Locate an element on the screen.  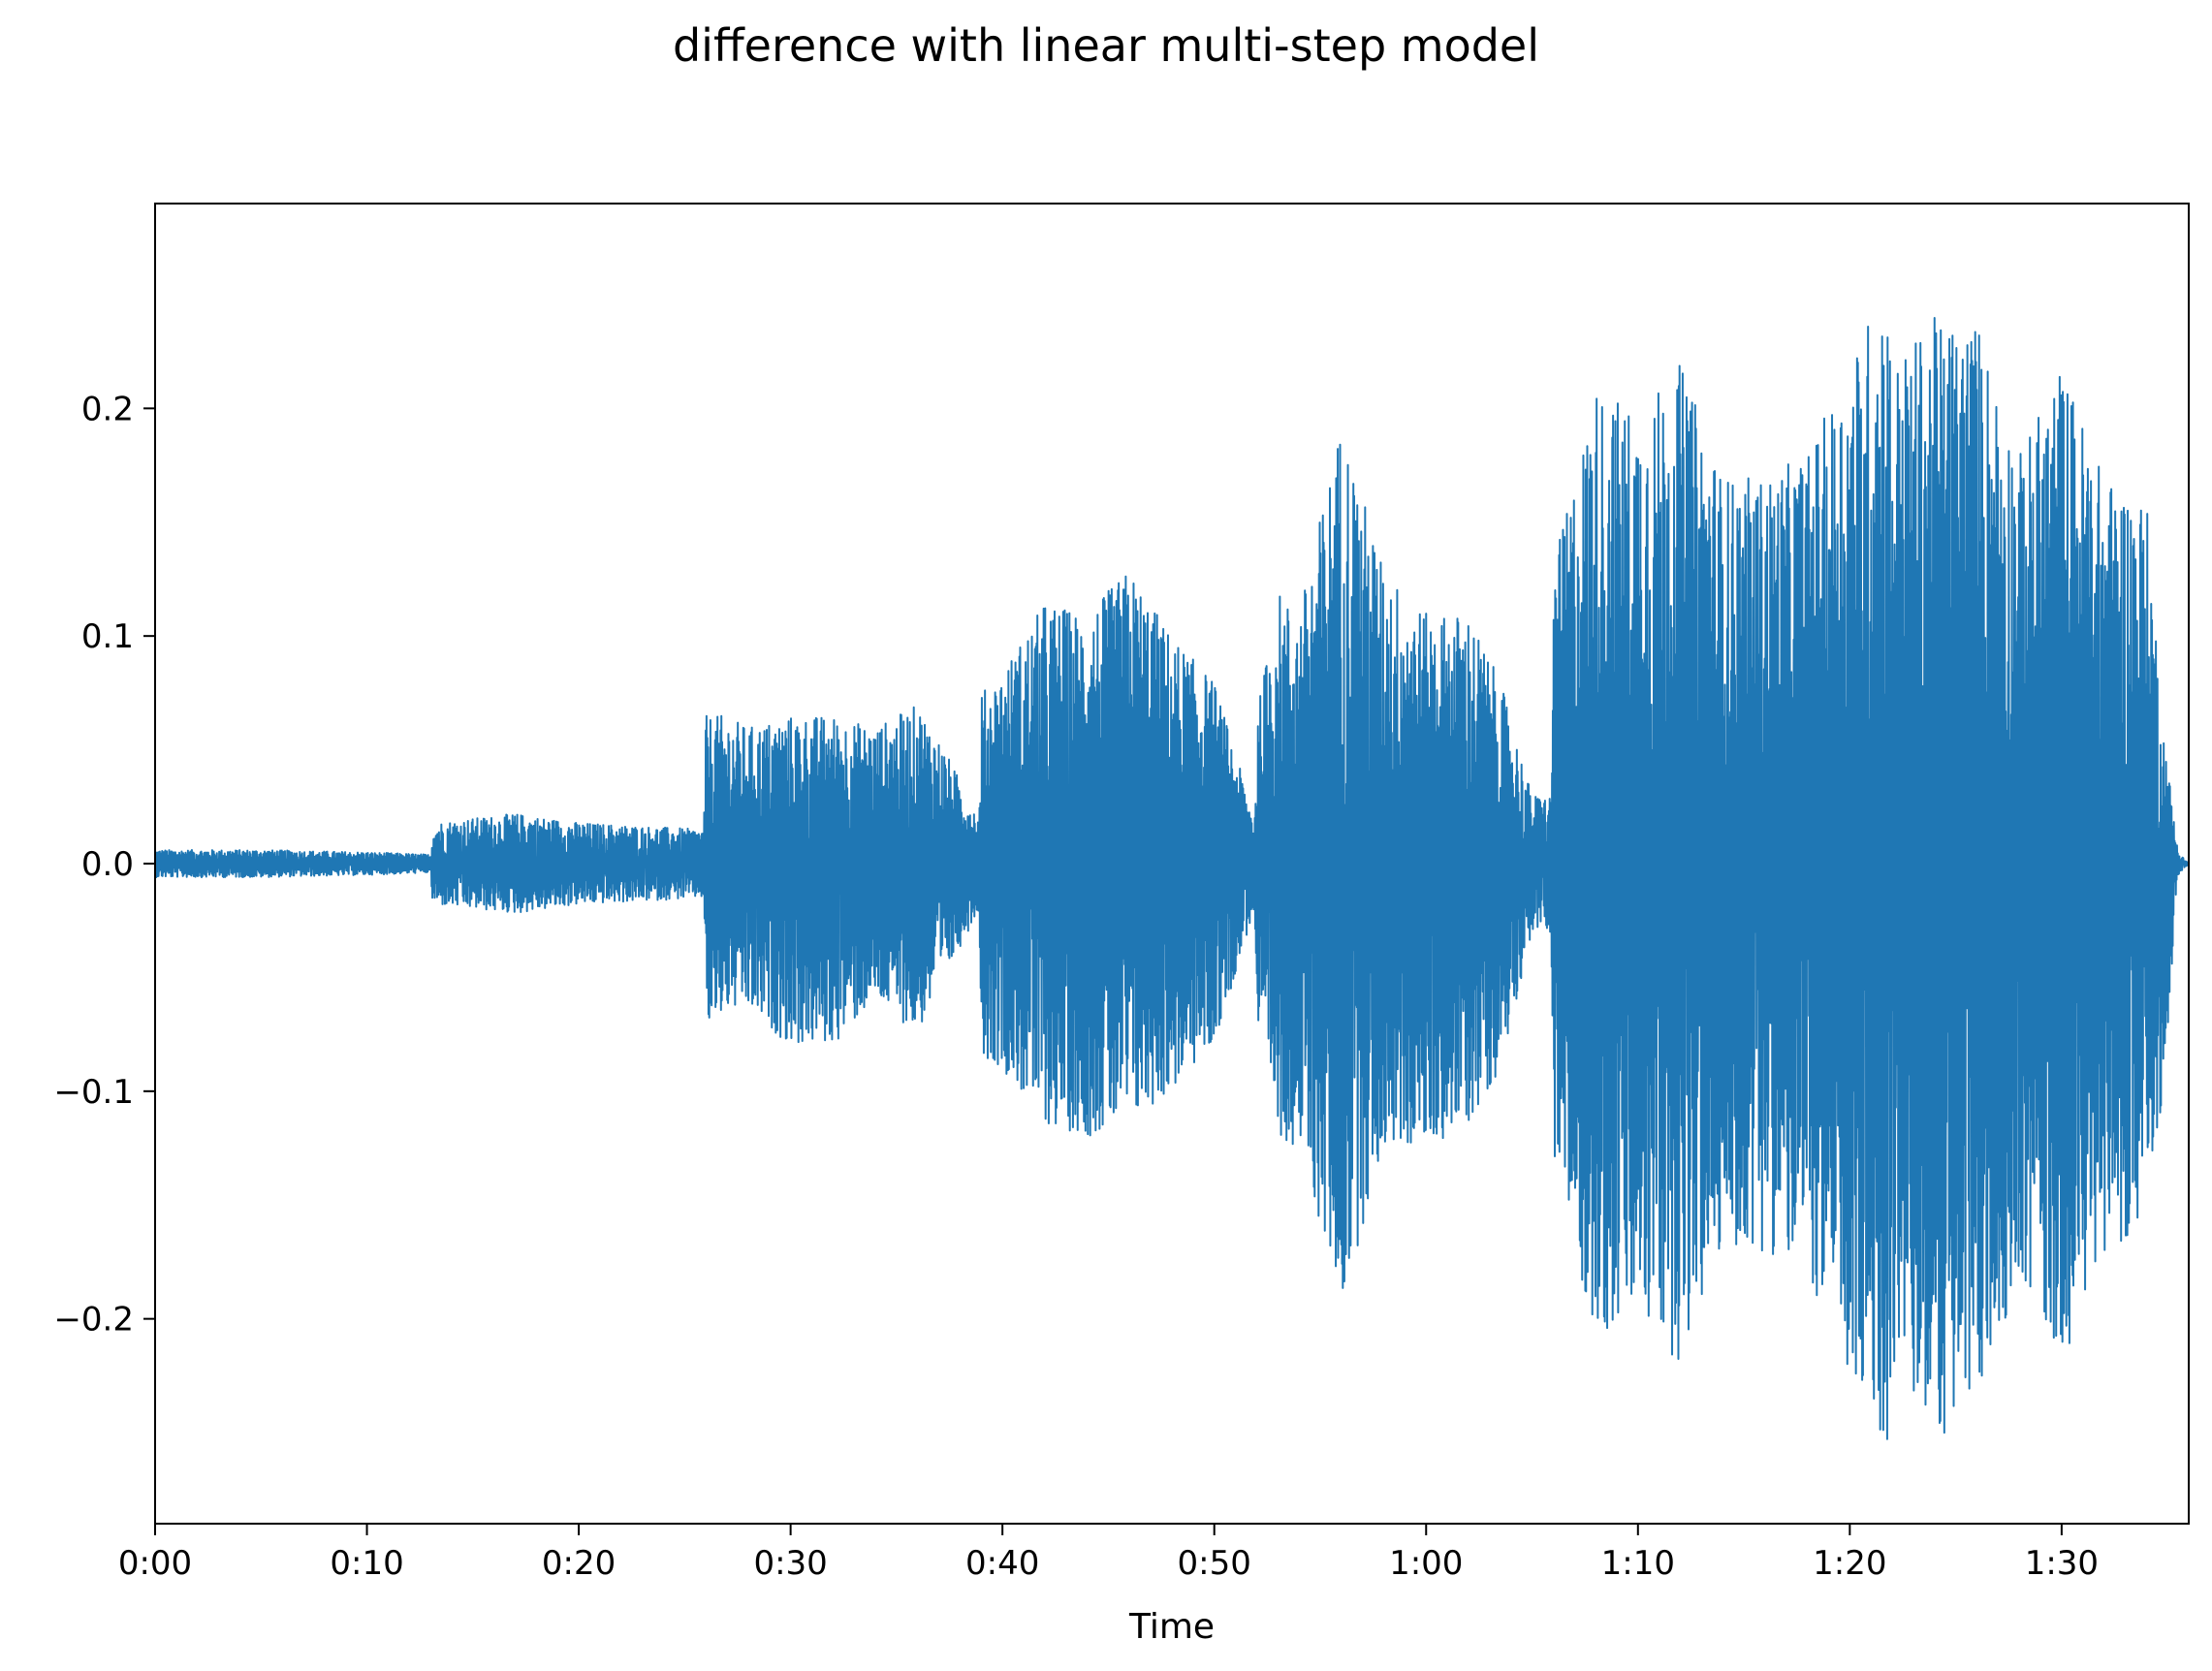
x-tick-label: 0:20 is located at coordinates (579, 1564).